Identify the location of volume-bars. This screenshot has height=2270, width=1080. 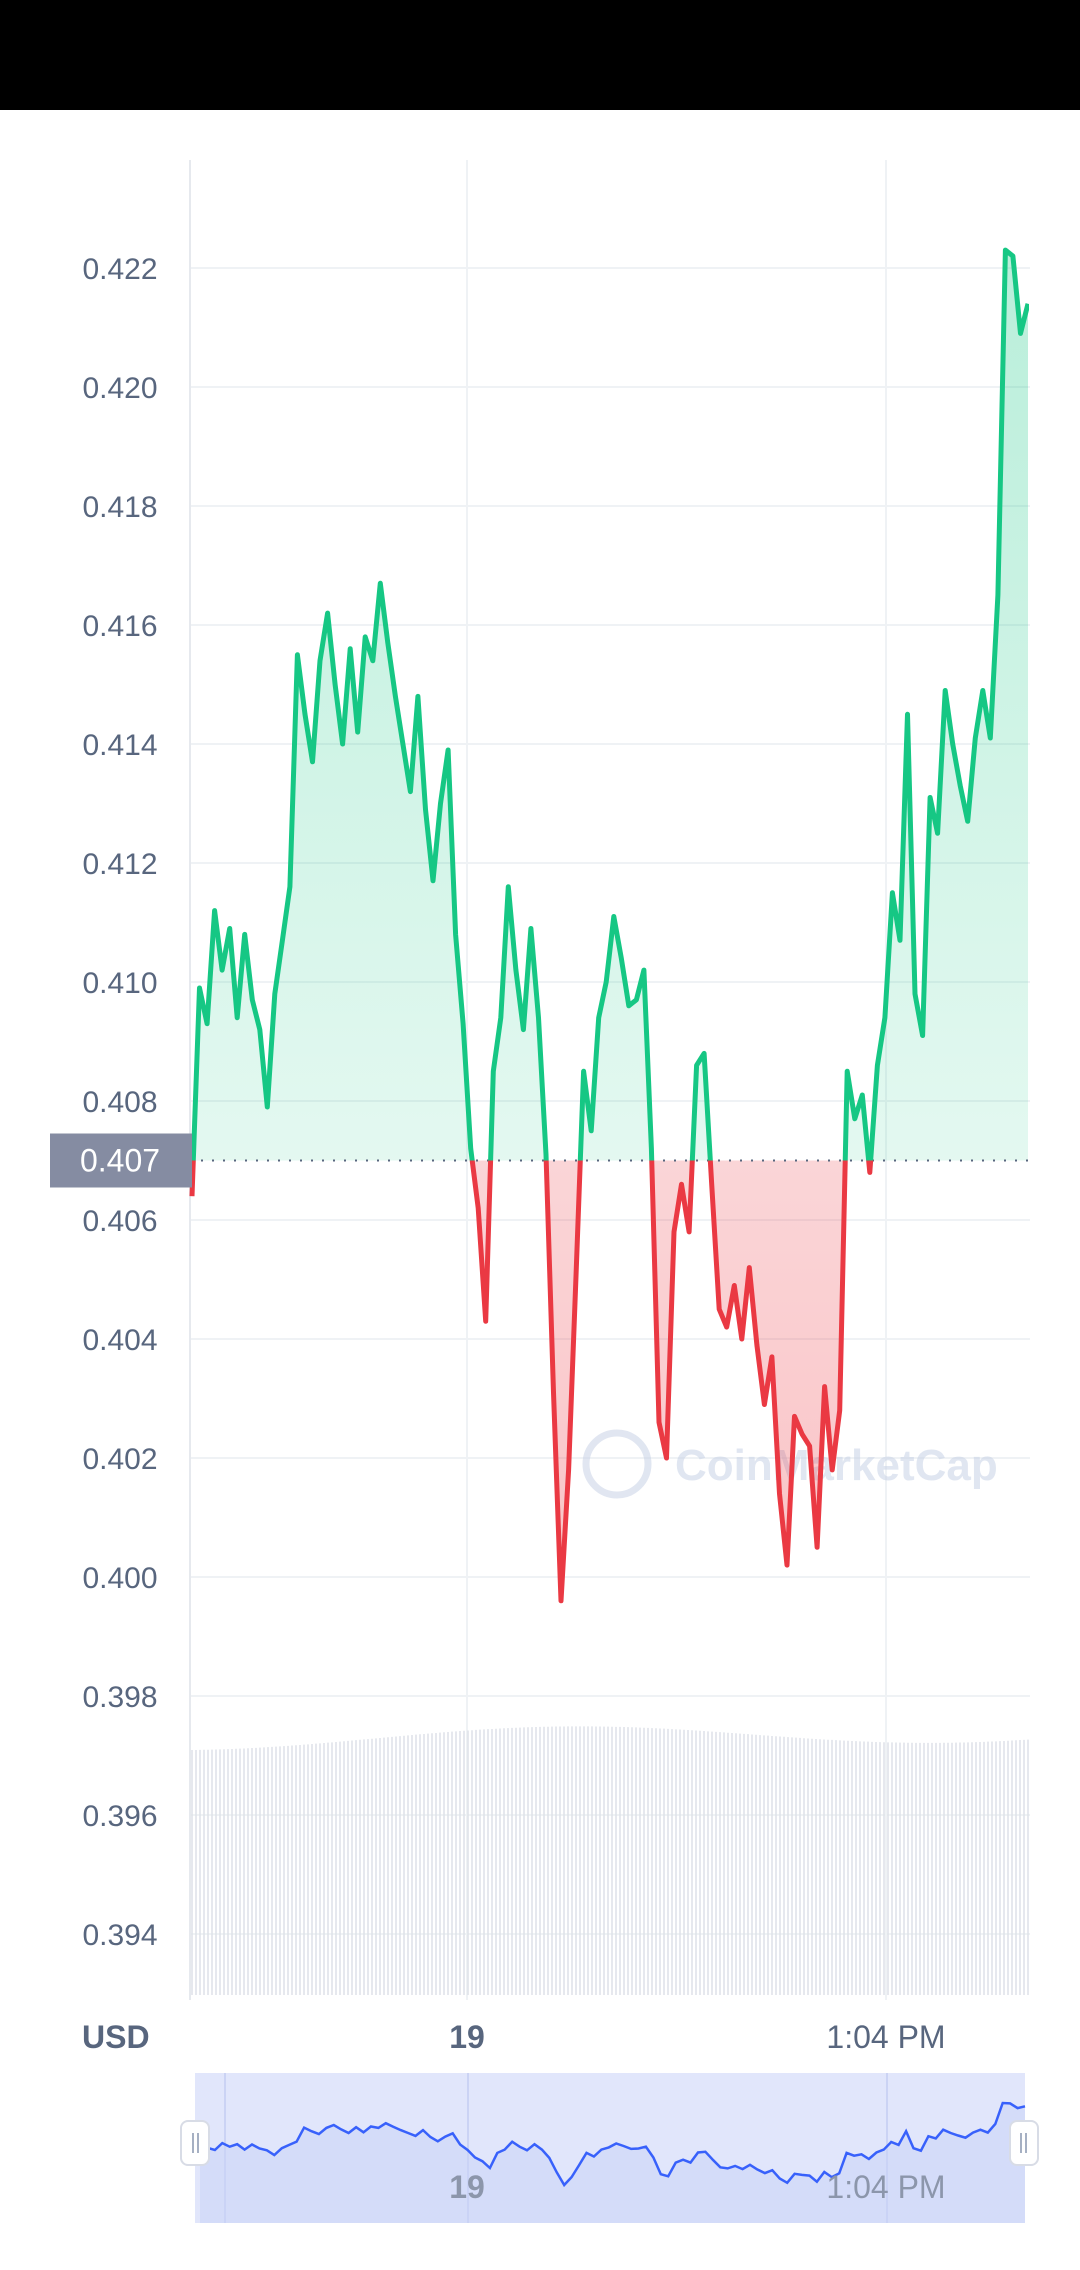
(610, 1860).